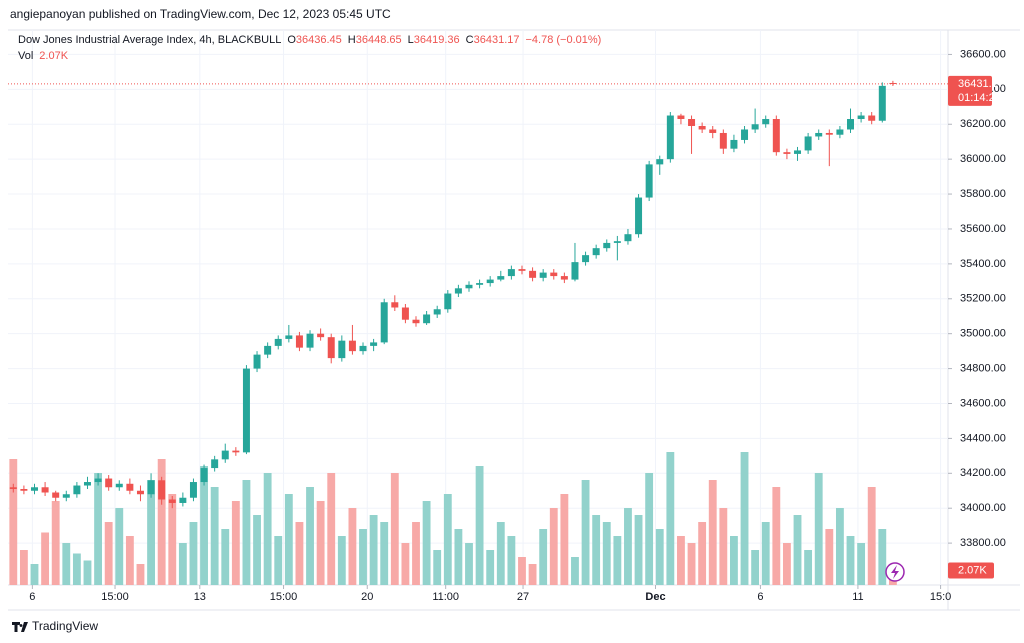  I want to click on y-tick-label: 35800.00, so click(983, 194).